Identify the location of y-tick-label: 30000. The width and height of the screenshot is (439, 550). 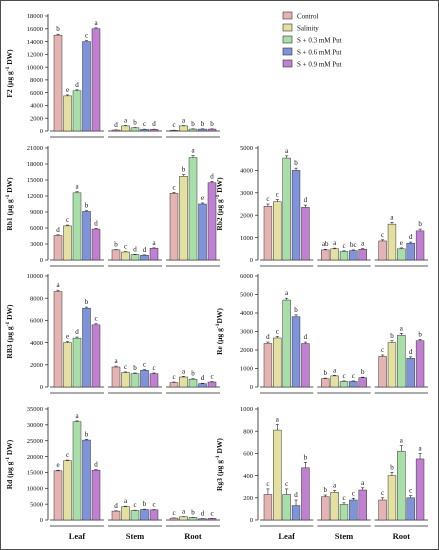
(35, 425).